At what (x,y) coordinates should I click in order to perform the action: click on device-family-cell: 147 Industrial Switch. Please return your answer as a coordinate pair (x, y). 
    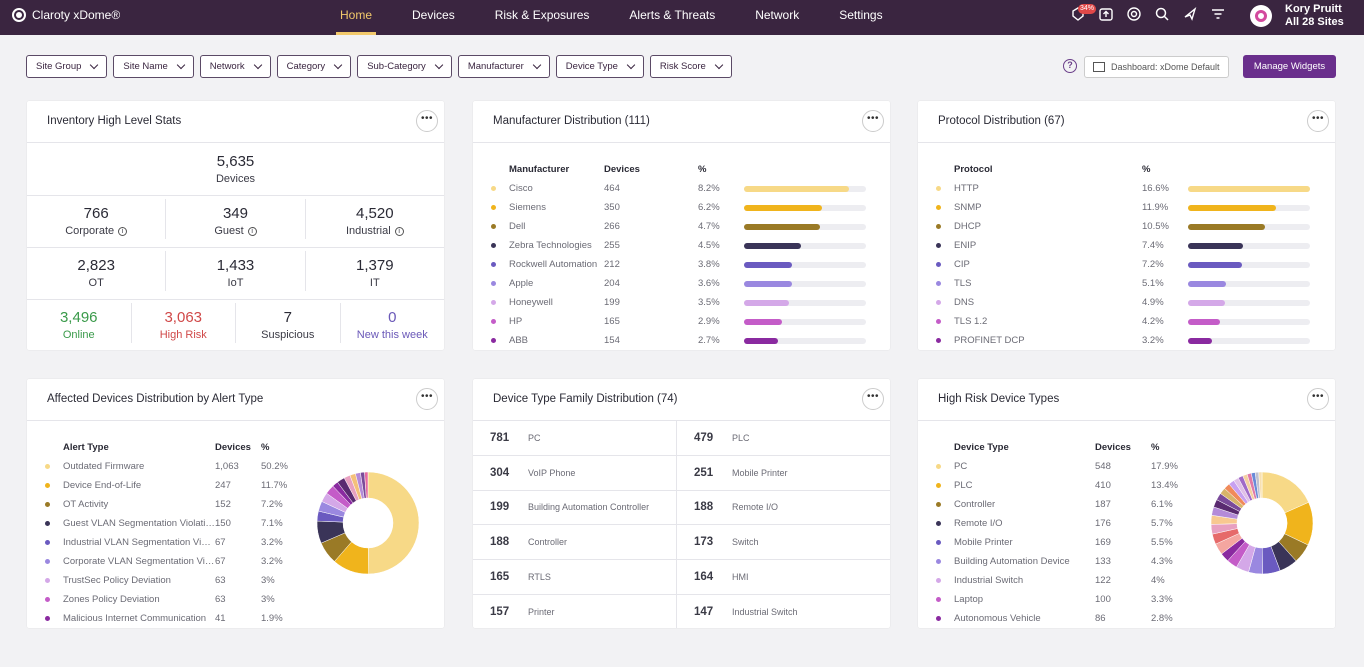
    Looking at the image, I should click on (779, 611).